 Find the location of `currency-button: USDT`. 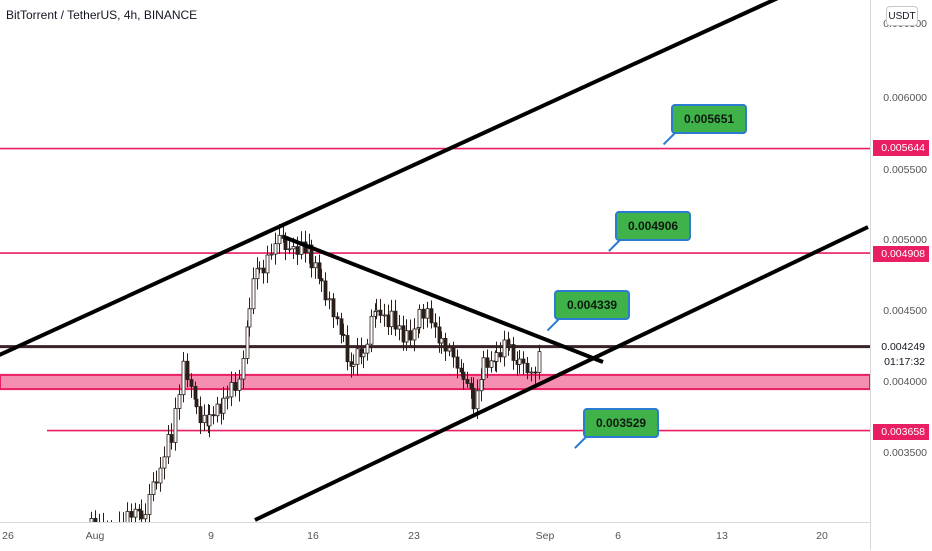

currency-button: USDT is located at coordinates (902, 16).